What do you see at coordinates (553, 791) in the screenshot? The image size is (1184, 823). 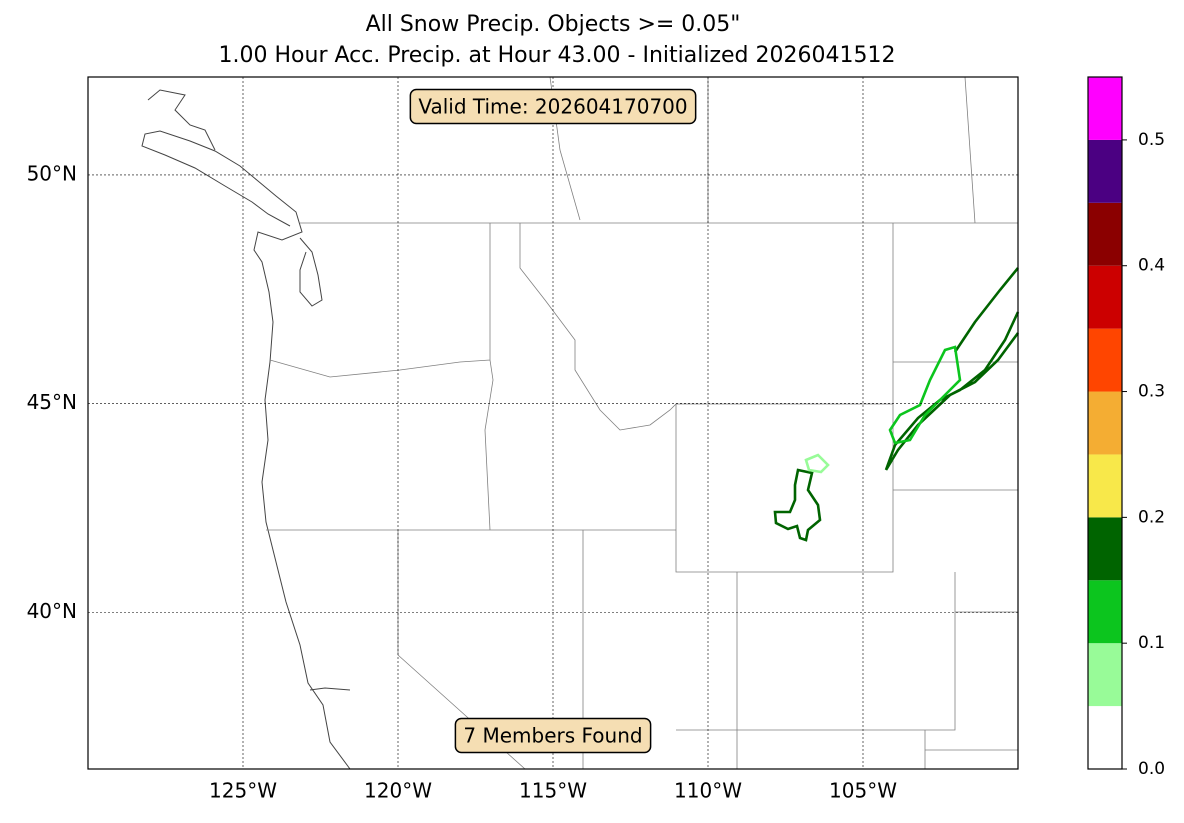 I see `x-tick-label: 115°W` at bounding box center [553, 791].